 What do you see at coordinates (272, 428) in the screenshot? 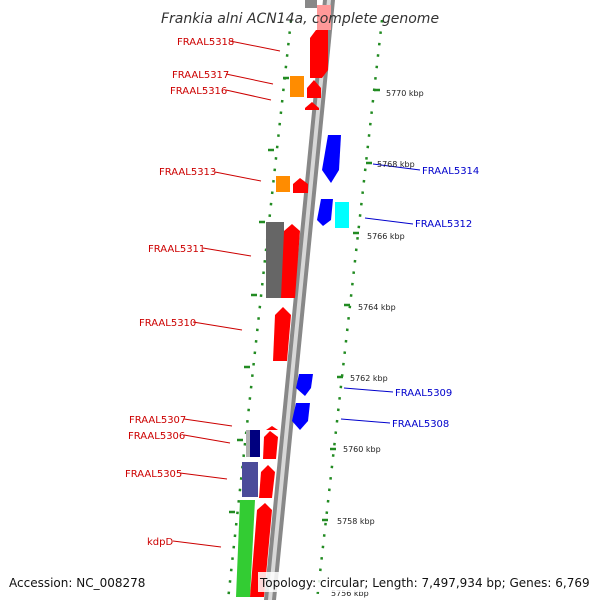
I see `gene-arrow-FRAAL5306-tip` at bounding box center [272, 428].